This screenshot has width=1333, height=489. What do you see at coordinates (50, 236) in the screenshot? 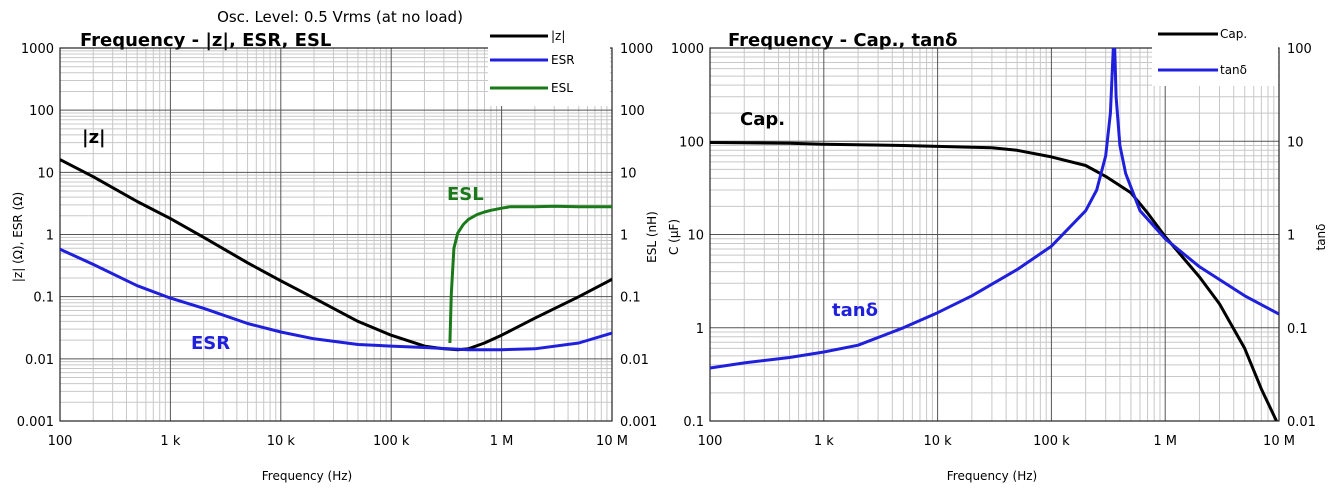
I see `chart1-ytick-label: 1` at bounding box center [50, 236].